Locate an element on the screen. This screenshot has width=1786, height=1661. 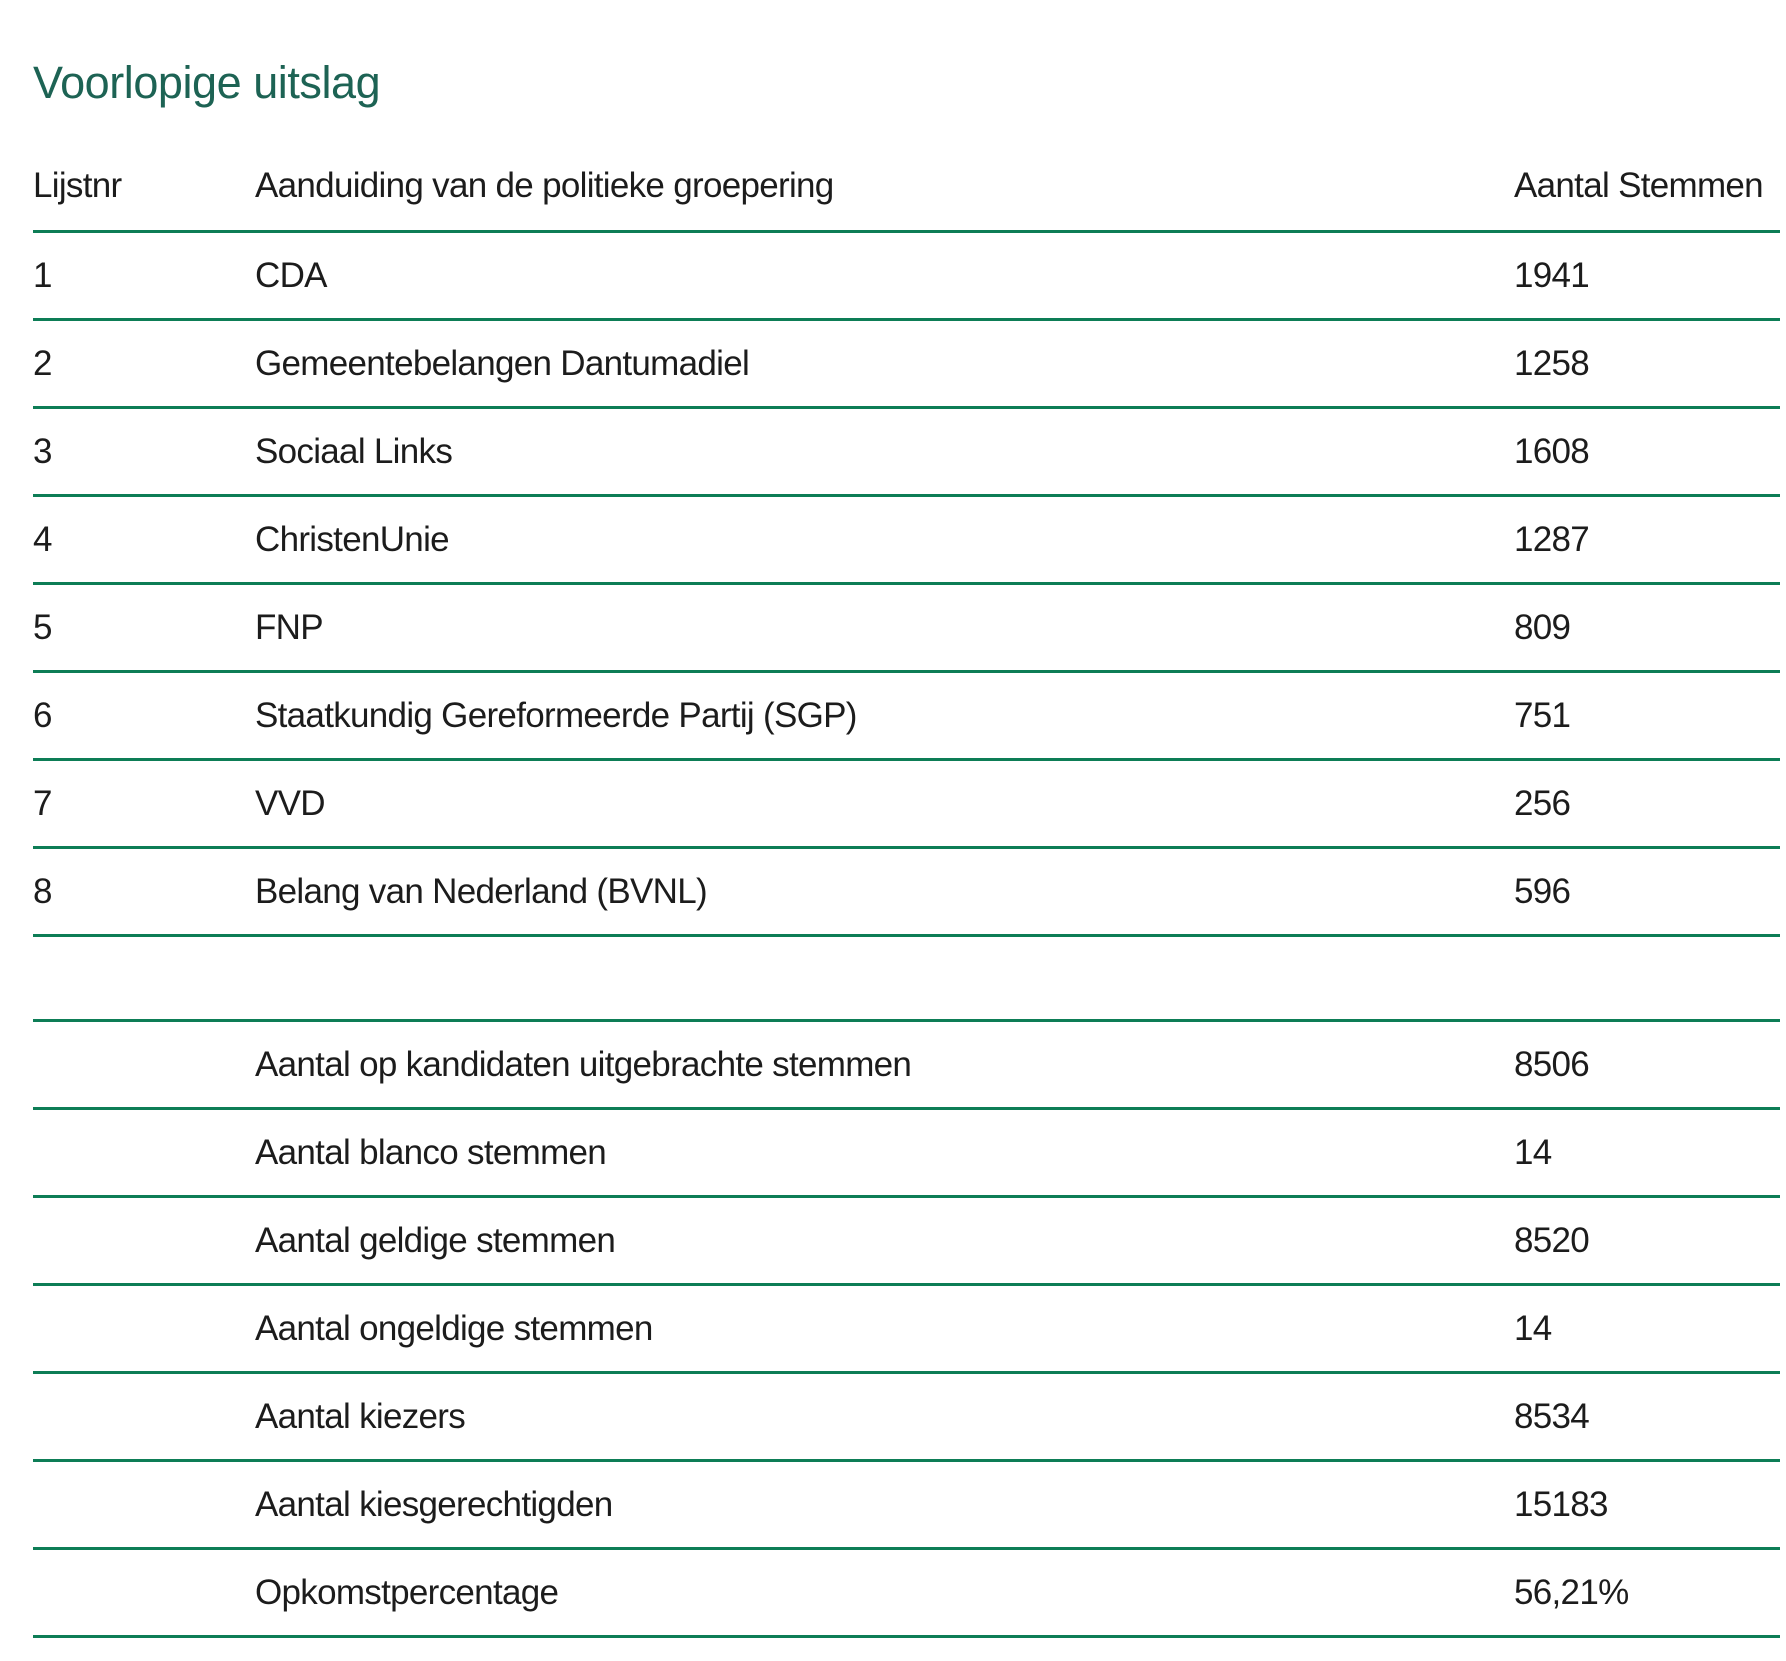
party-name-cell: Staatkundig Gereformeerde Partij (SGP) is located at coordinates (556, 715).